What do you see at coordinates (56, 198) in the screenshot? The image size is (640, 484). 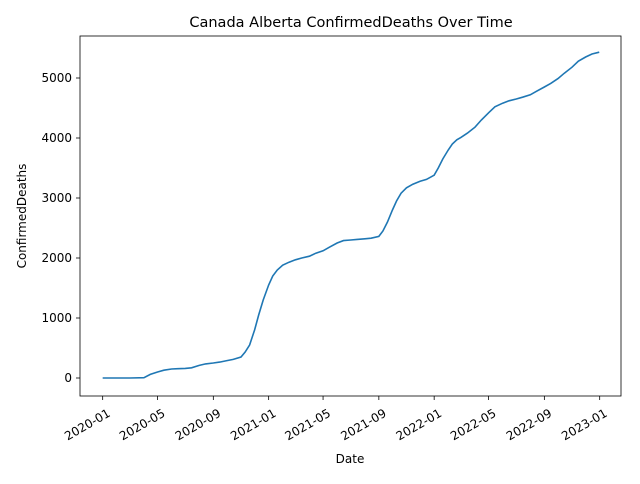 I see `y-tick-label: 3000` at bounding box center [56, 198].